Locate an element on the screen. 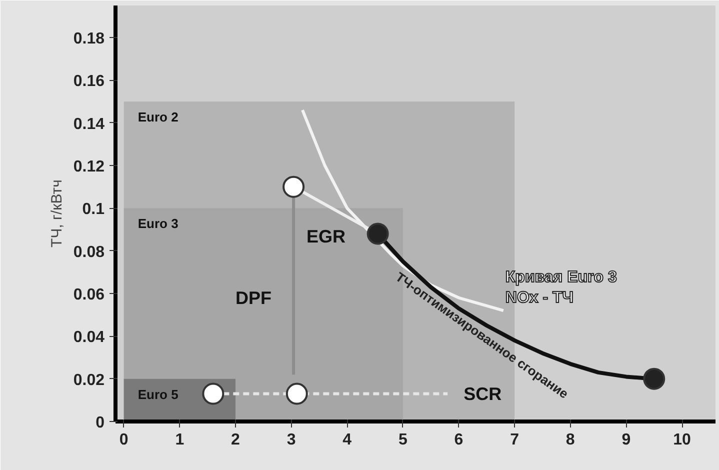 Image resolution: width=719 pixels, height=470 pixels. y-tick-label: 0.02 is located at coordinates (89, 380).